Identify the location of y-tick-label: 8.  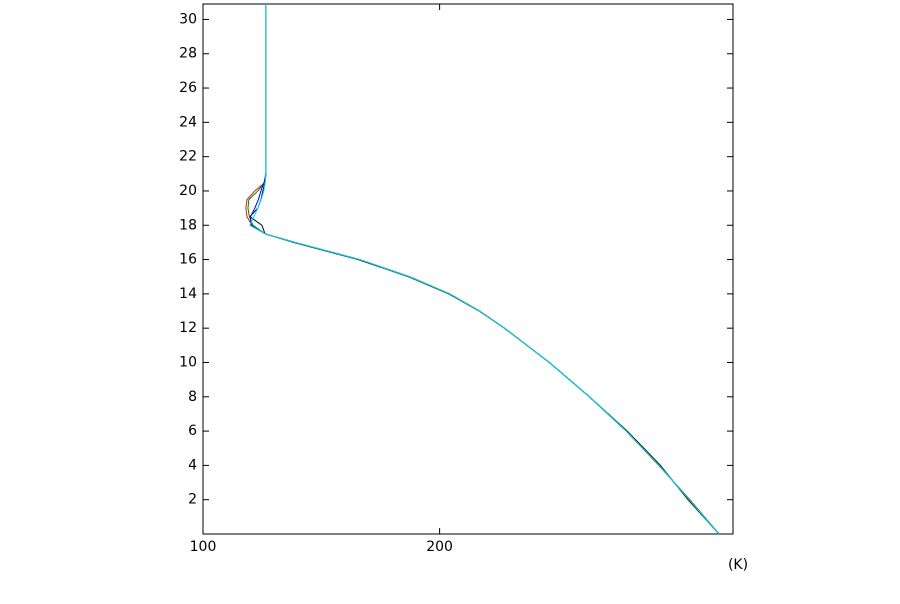
(192, 397).